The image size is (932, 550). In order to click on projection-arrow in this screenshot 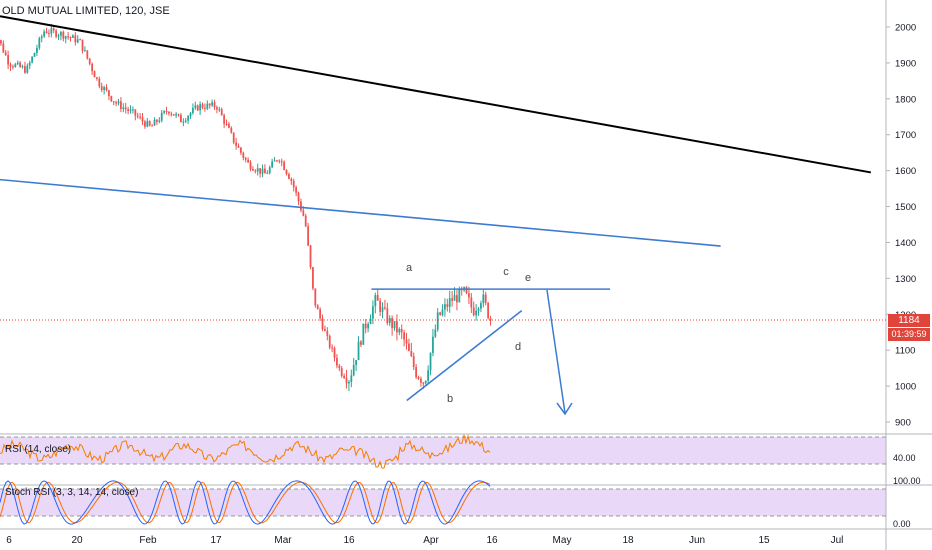, I will do `click(559, 352)`.